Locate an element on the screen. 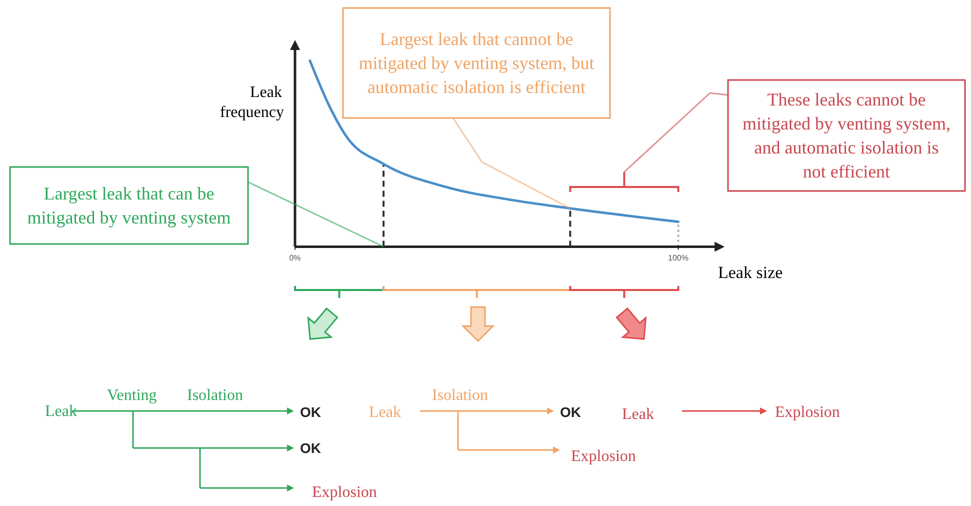 The height and width of the screenshot is (506, 971). x-tick-label: 100% is located at coordinates (678, 258).